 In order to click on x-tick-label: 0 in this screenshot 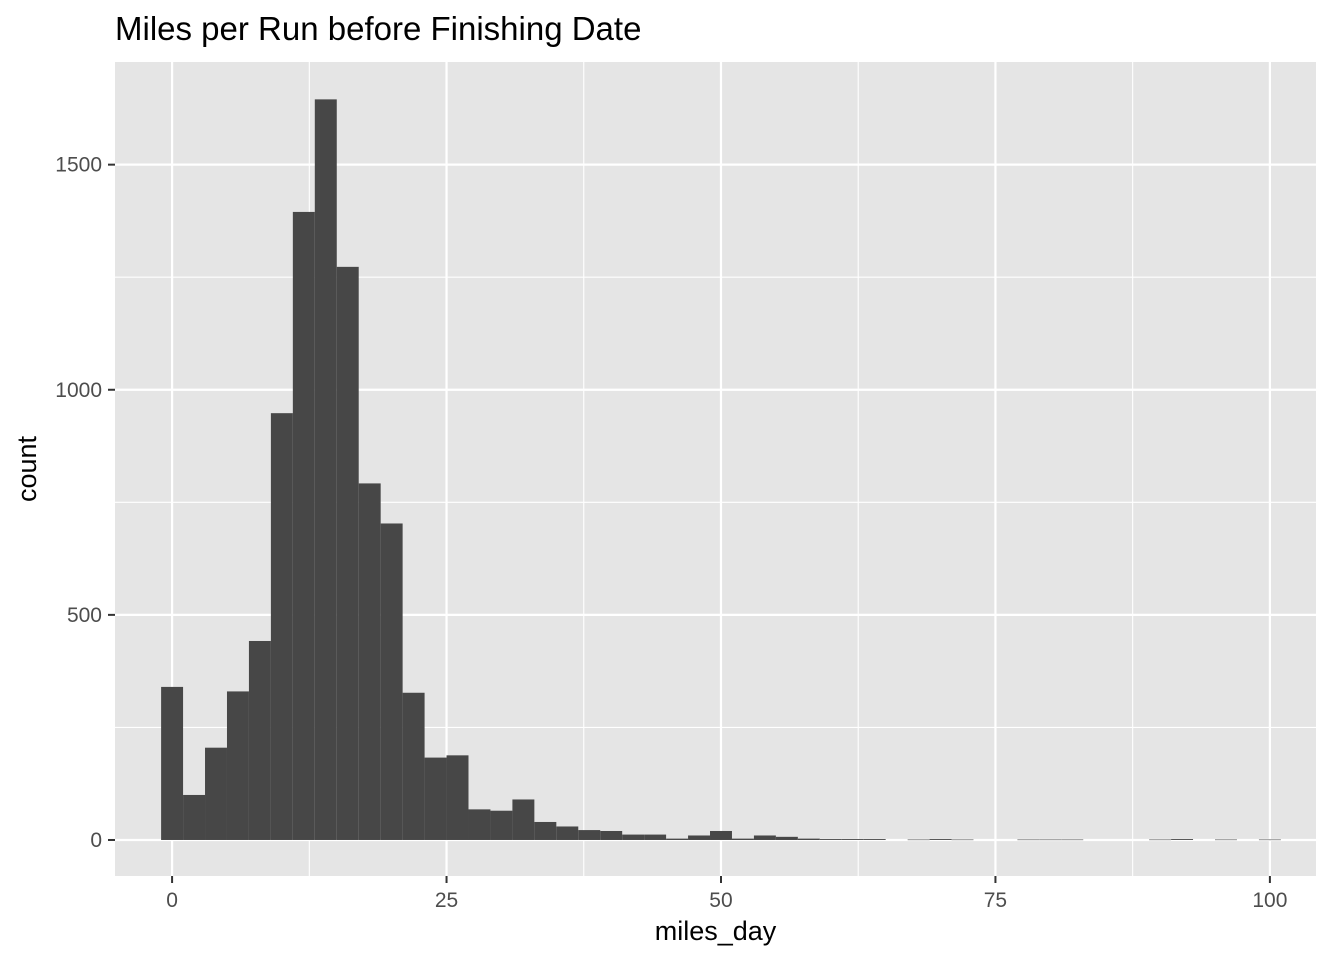, I will do `click(172, 900)`.